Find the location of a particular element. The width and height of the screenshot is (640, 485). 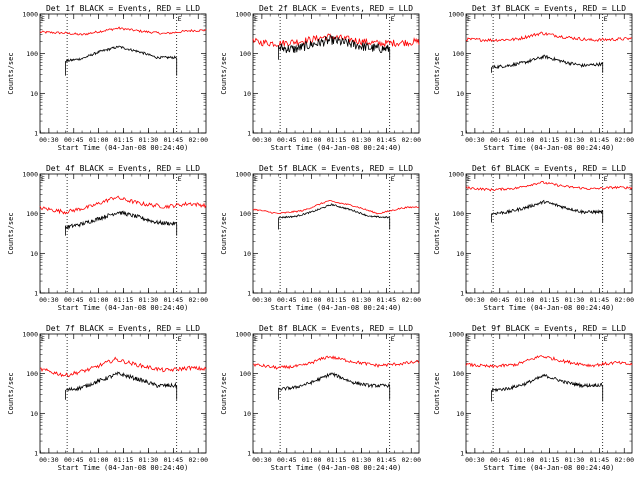

chart-title: Det 4f BLACK = Events, RED = LLD is located at coordinates (123, 168).